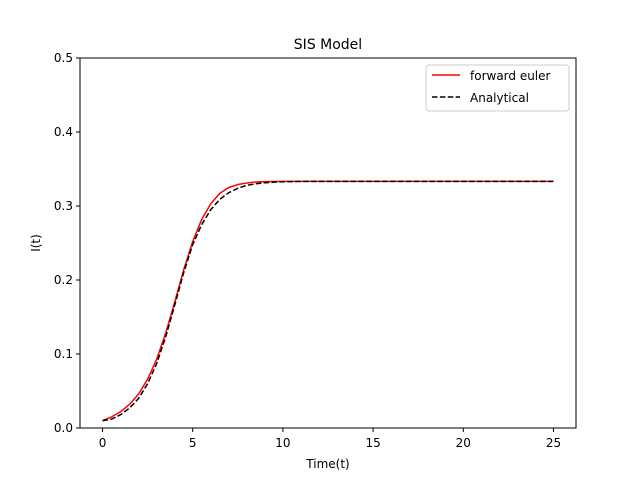 This screenshot has height=480, width=640. I want to click on x-axis-label: Time(t), so click(327, 464).